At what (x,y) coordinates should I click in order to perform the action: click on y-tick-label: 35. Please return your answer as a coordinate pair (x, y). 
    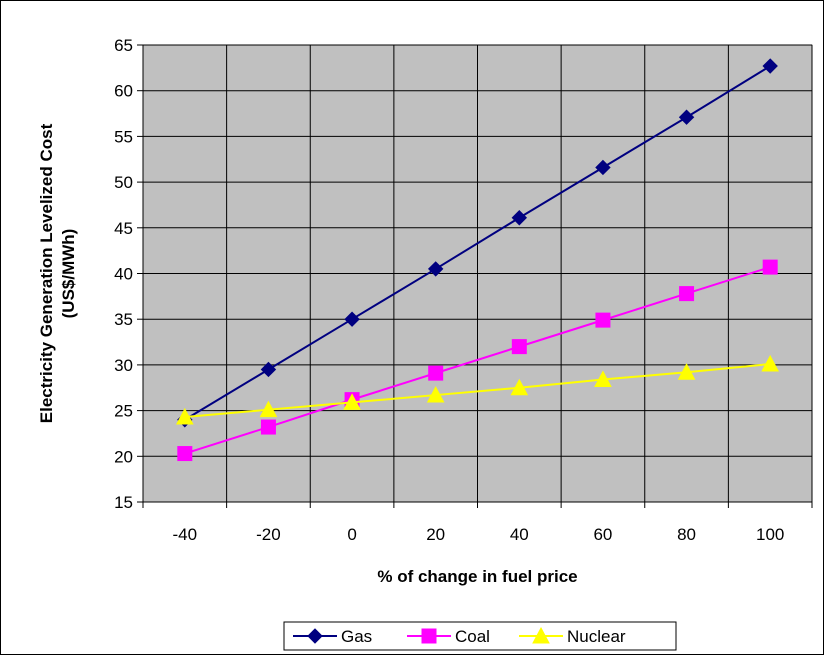
    Looking at the image, I should click on (123, 319).